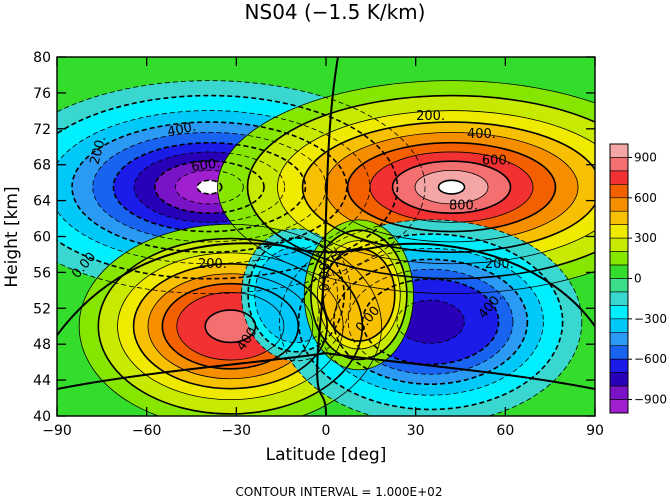 This screenshot has height=500, width=670. I want to click on x-tick-label: 30, so click(416, 431).